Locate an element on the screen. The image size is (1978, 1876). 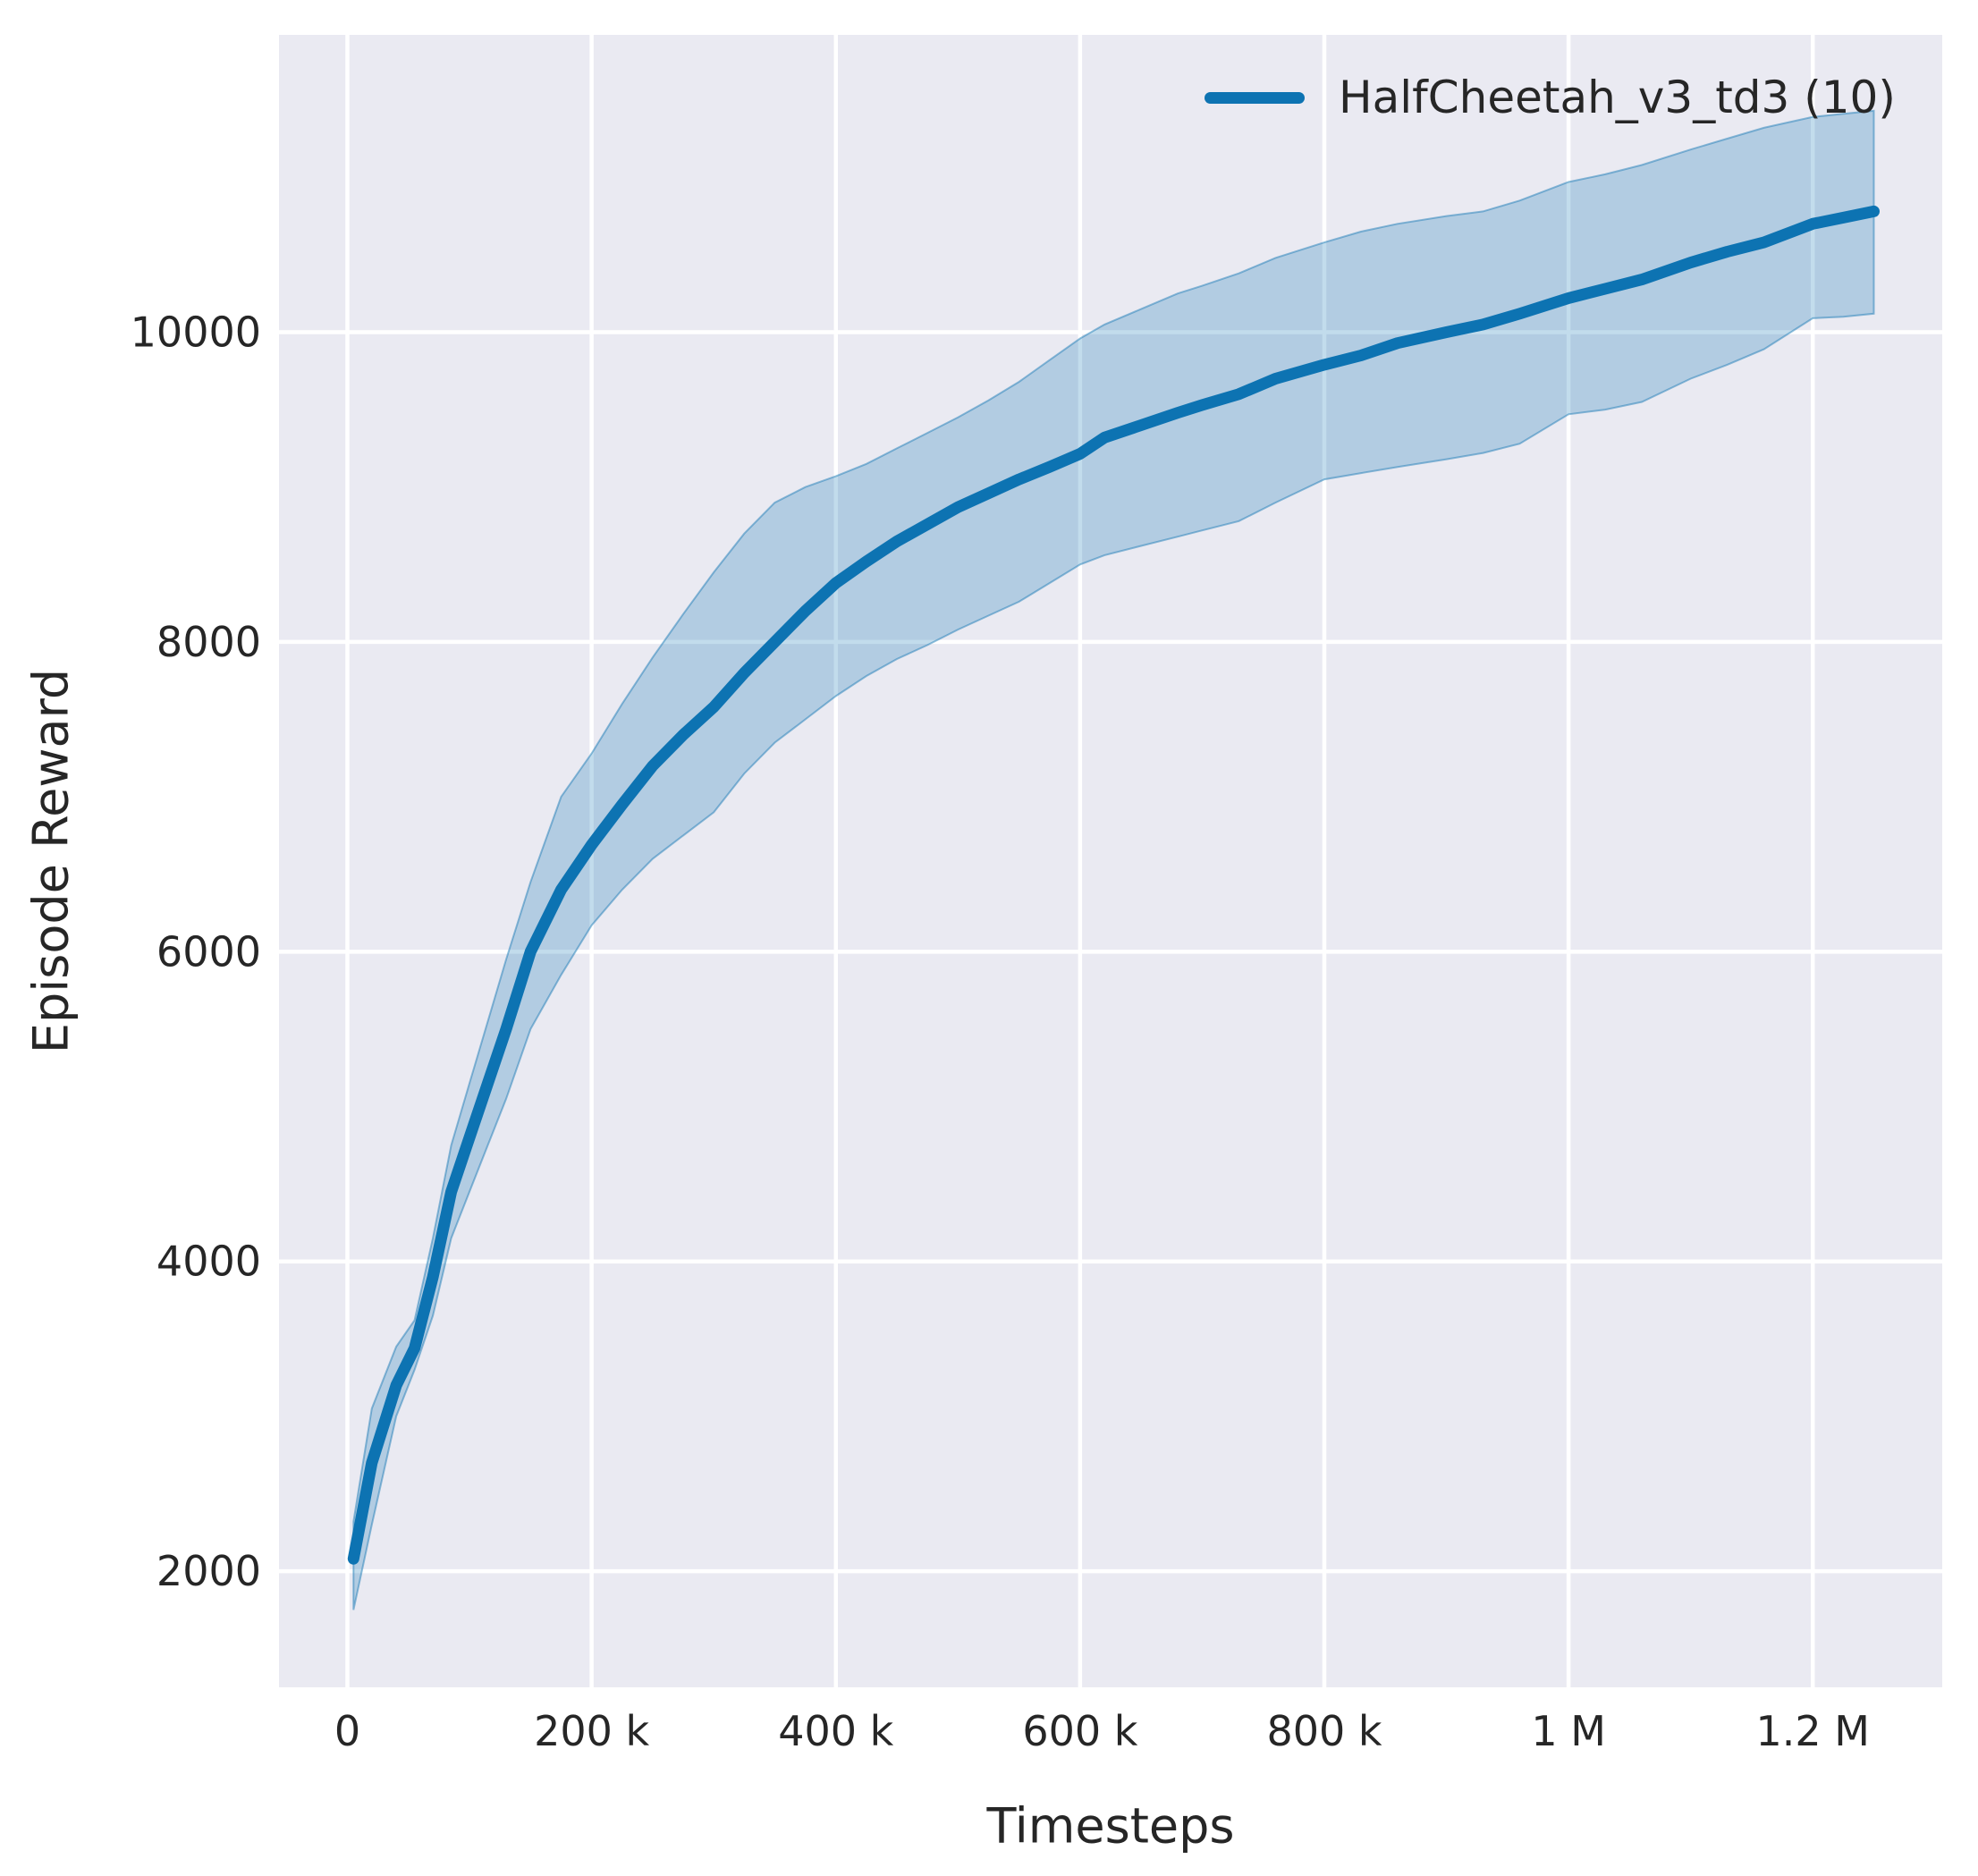
legend-line-swatch is located at coordinates (1255, 98).